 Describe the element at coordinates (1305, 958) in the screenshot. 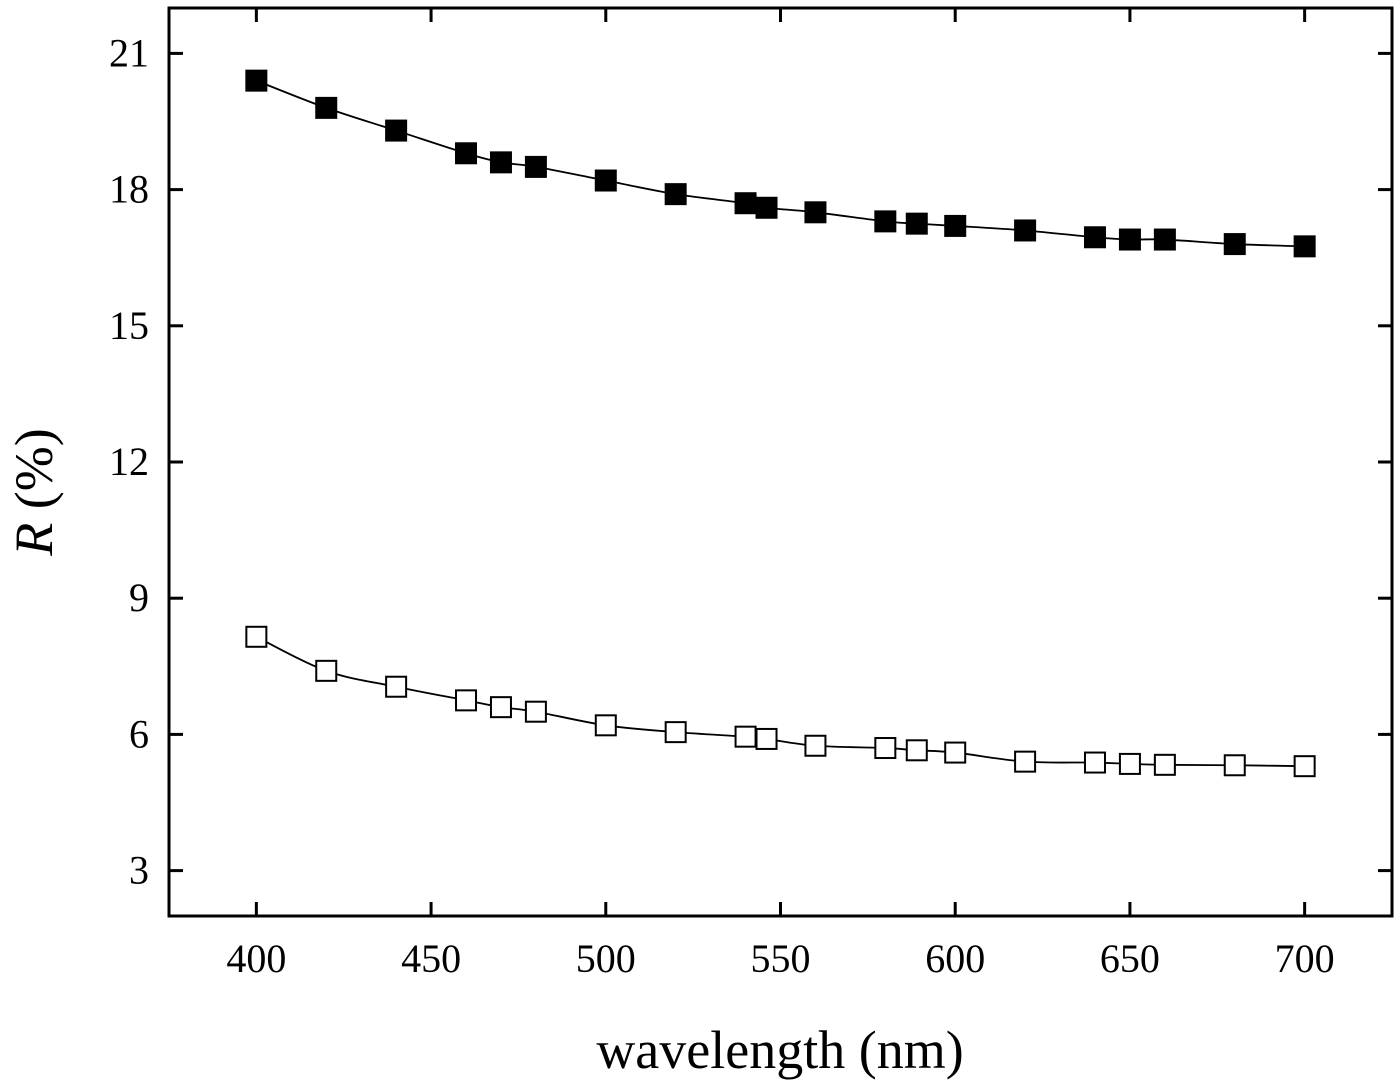

I see `x-tick-label: 700` at that location.